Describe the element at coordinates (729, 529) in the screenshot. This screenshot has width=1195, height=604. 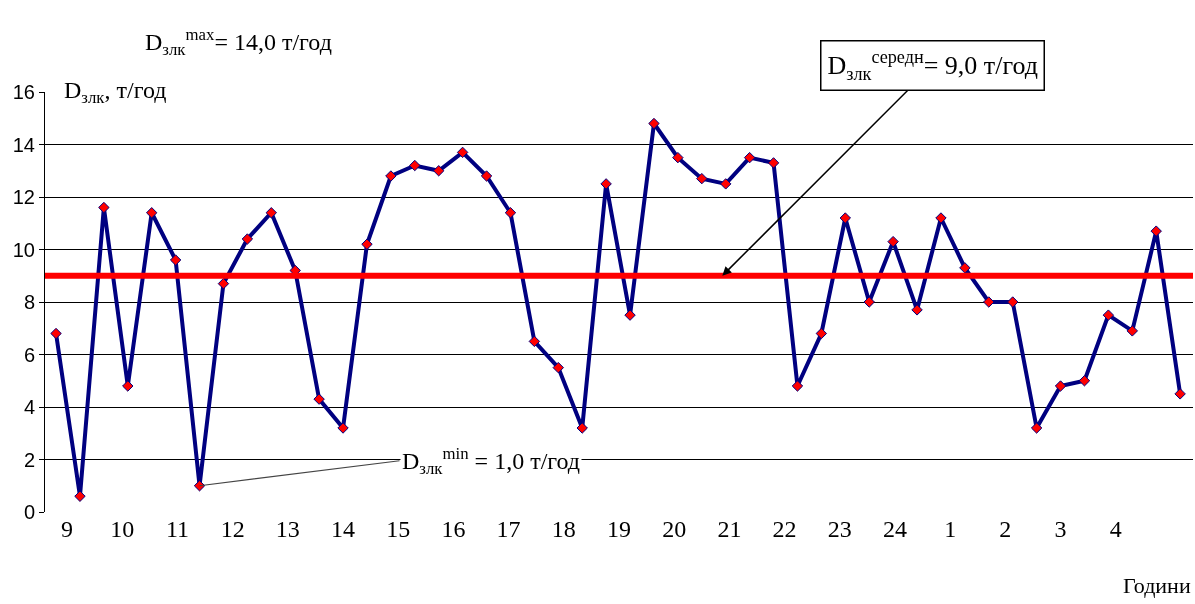
I see `x-tick-label: 21` at that location.